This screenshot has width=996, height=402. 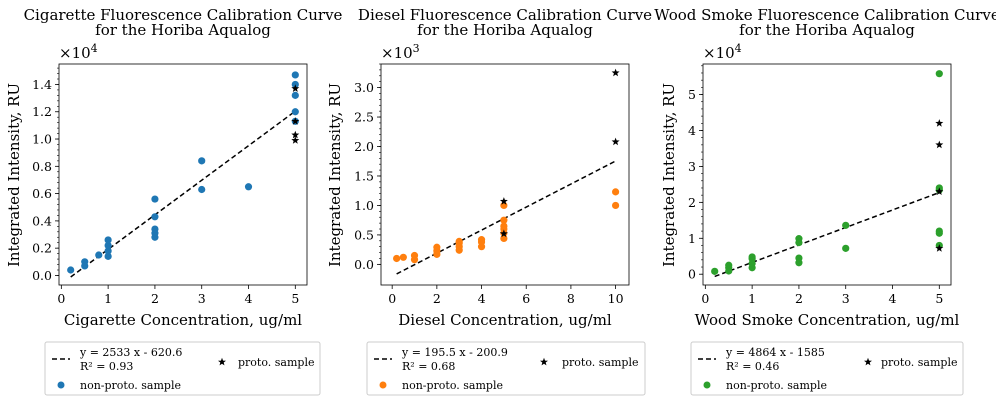 I want to click on x-axis-label: Diesel Concentration, ug/ml, so click(x=505, y=320).